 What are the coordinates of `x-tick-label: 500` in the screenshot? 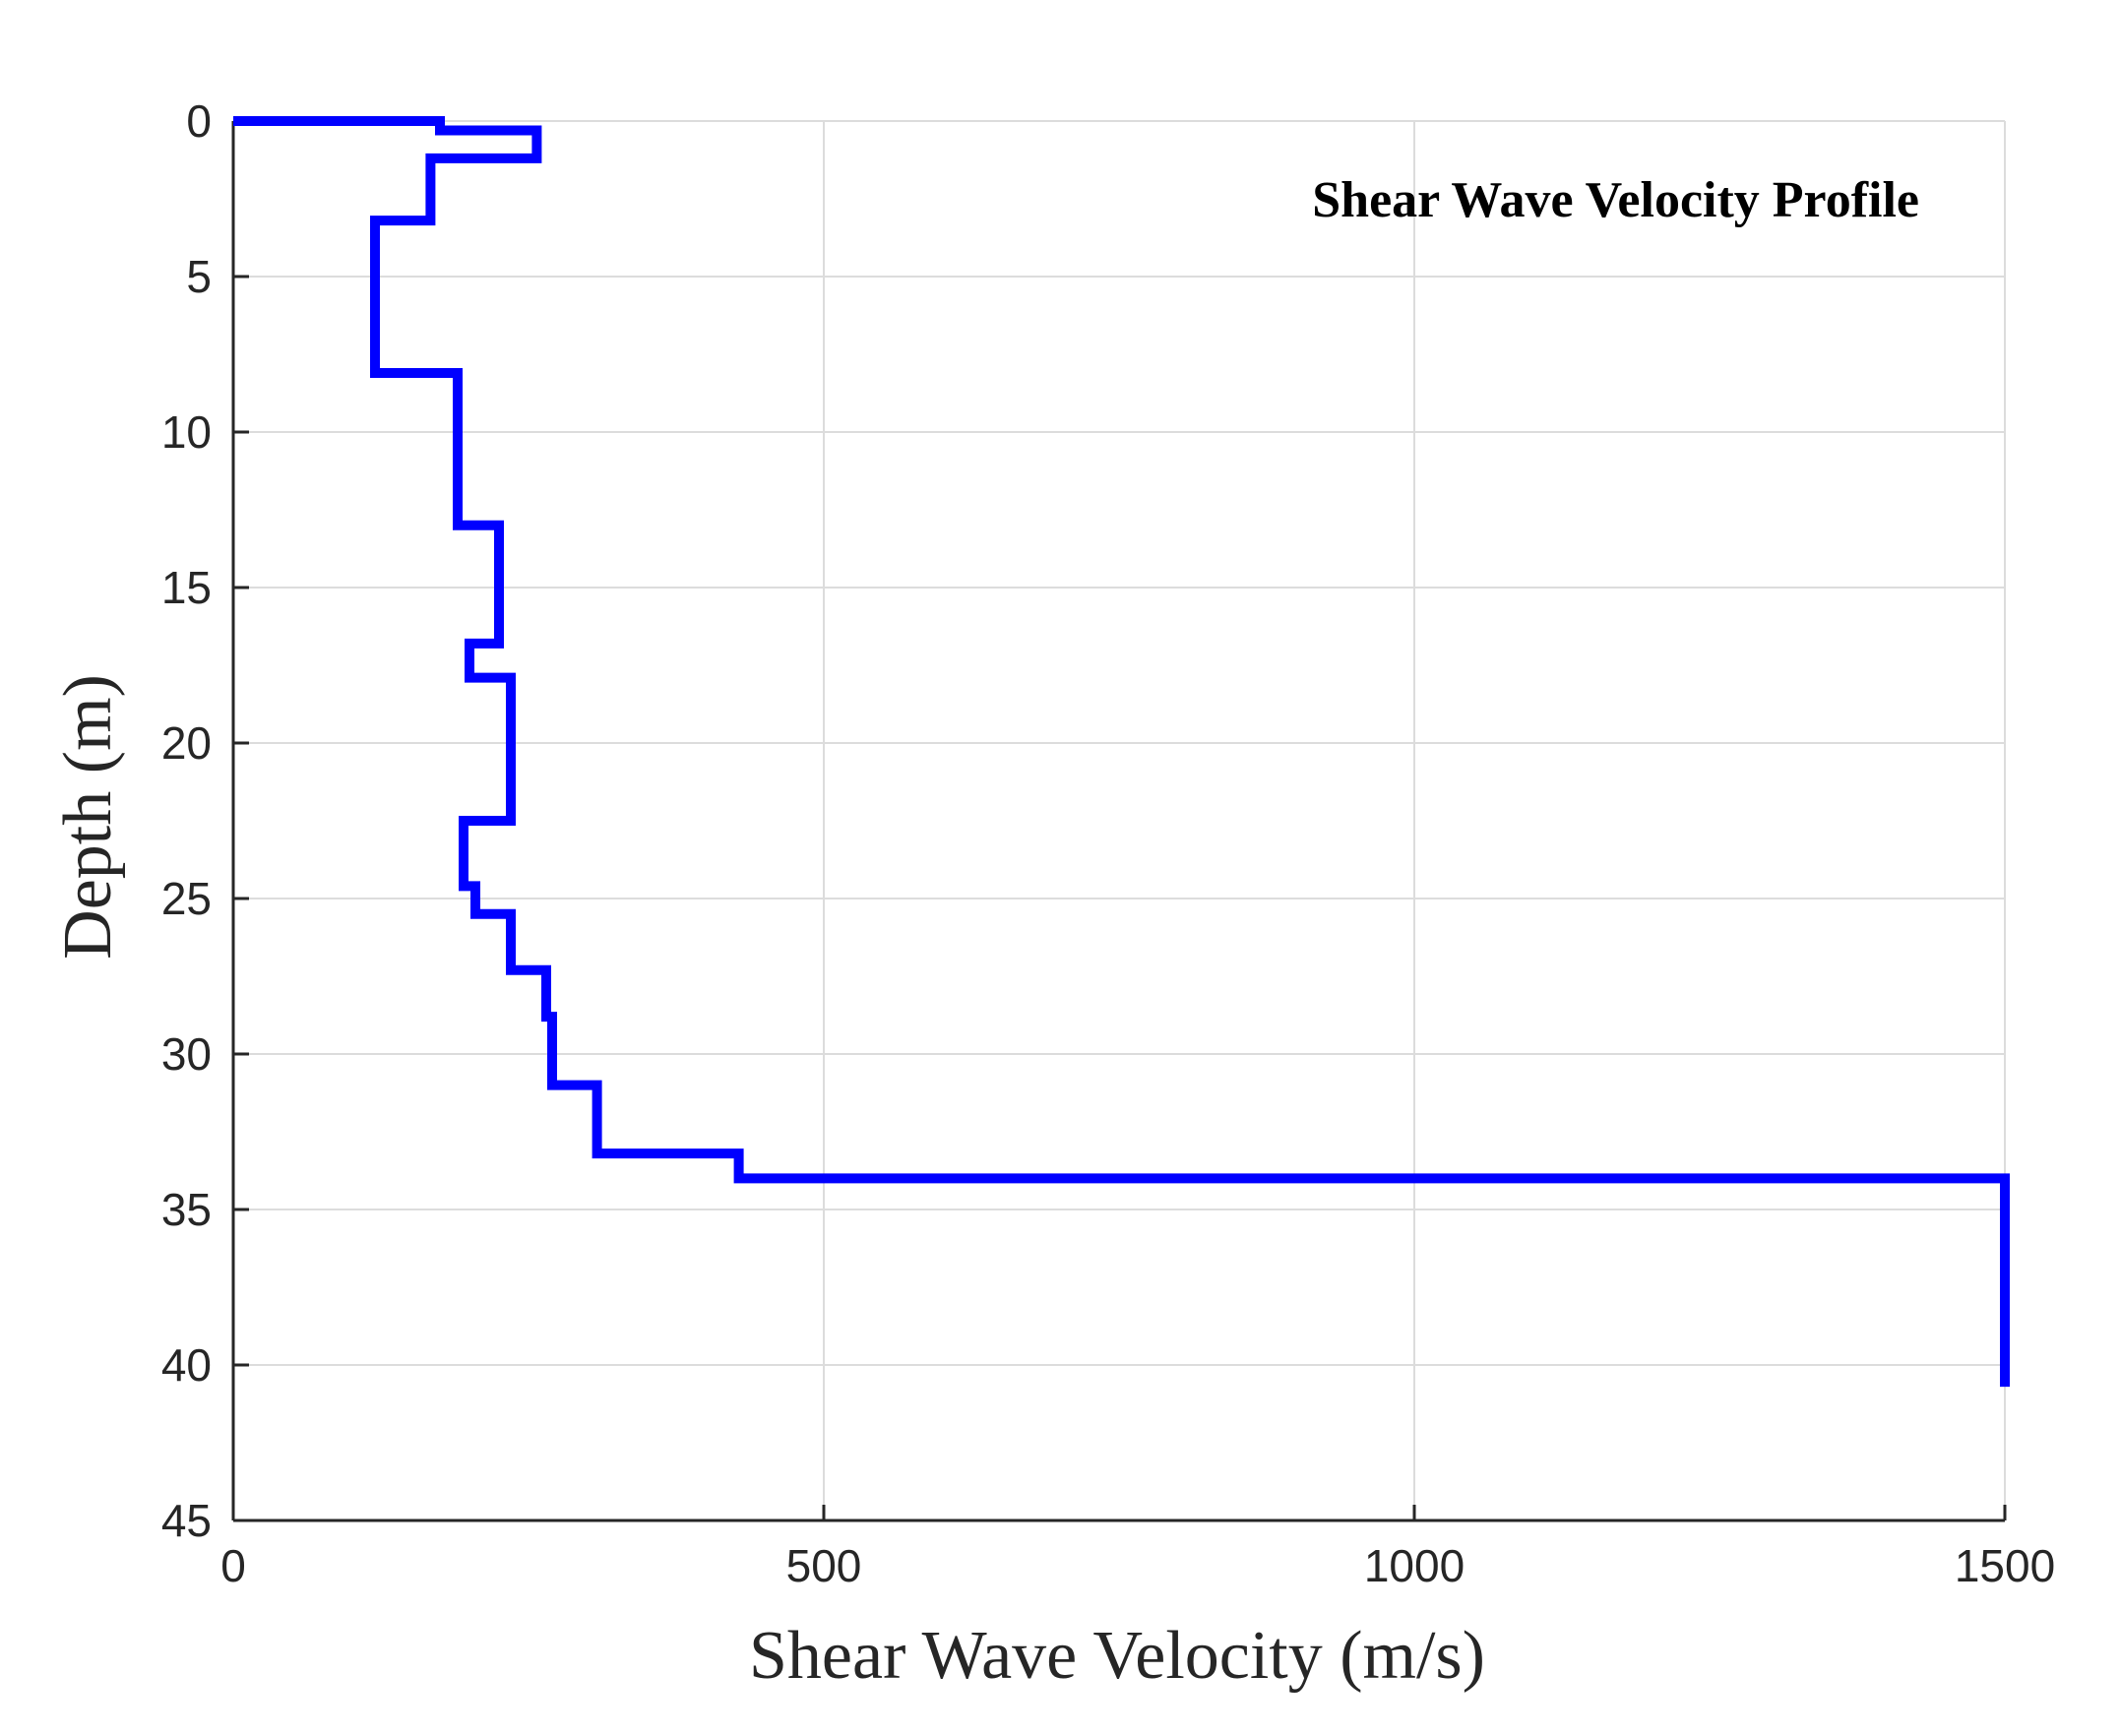 It's located at (824, 1565).